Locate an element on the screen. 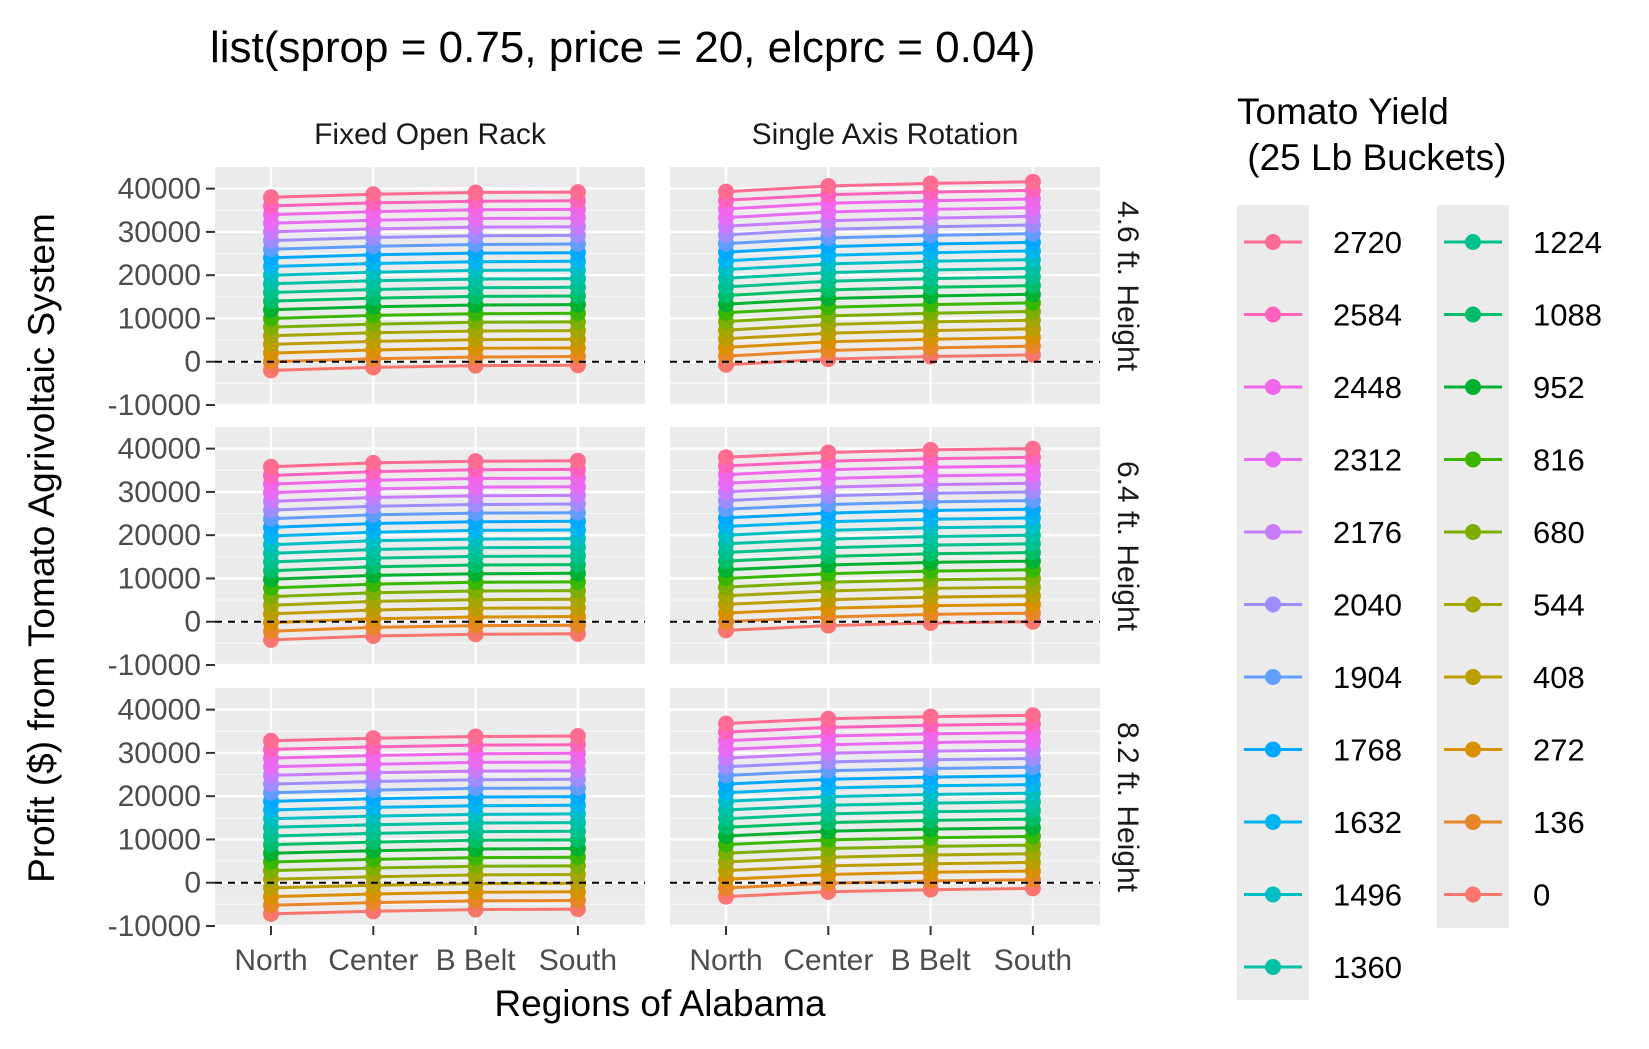 The image size is (1649, 1049). column-strip-label: Single Axis Rotation is located at coordinates (885, 134).